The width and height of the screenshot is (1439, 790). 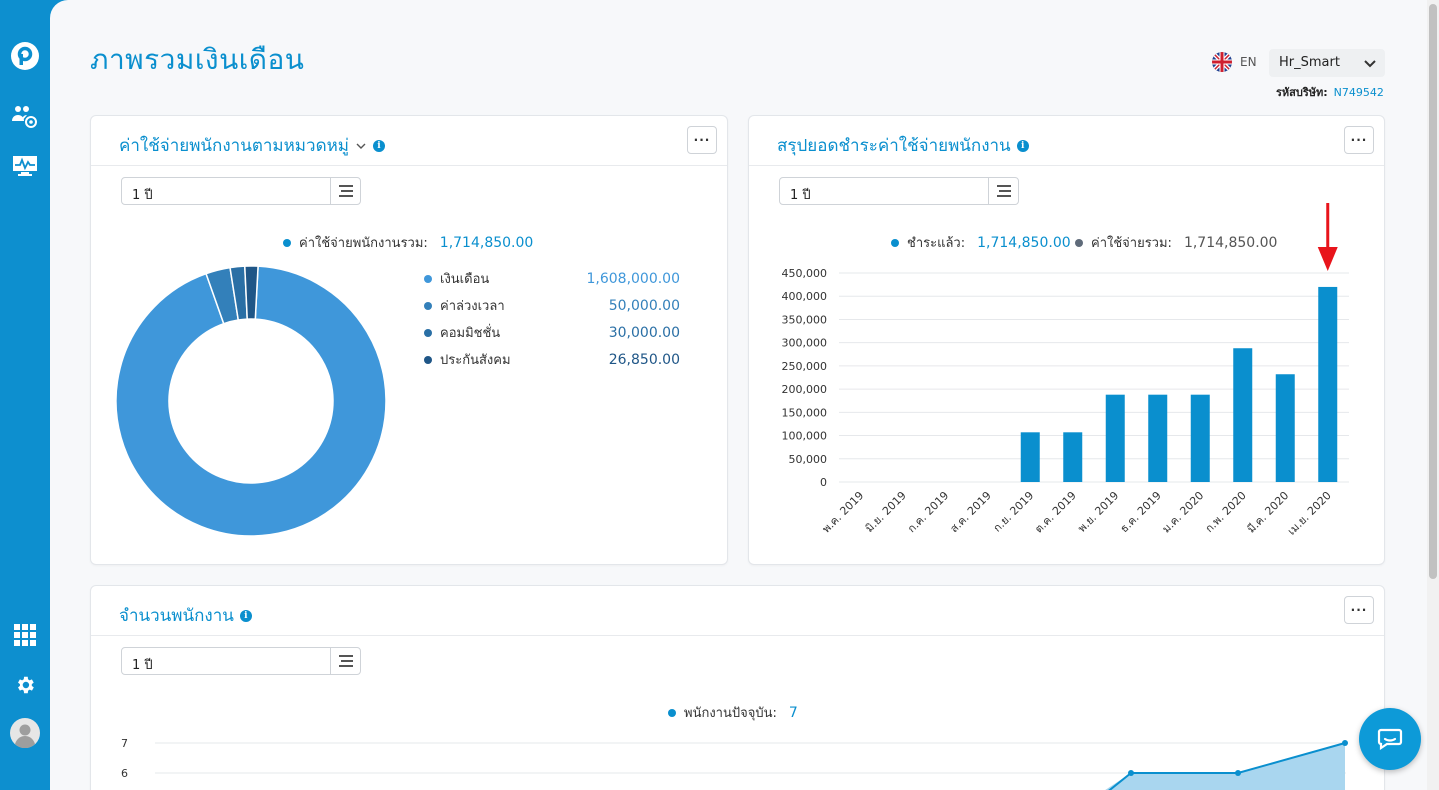 What do you see at coordinates (456, 278) in the screenshot?
I see `legend-label: เงินเดือน` at bounding box center [456, 278].